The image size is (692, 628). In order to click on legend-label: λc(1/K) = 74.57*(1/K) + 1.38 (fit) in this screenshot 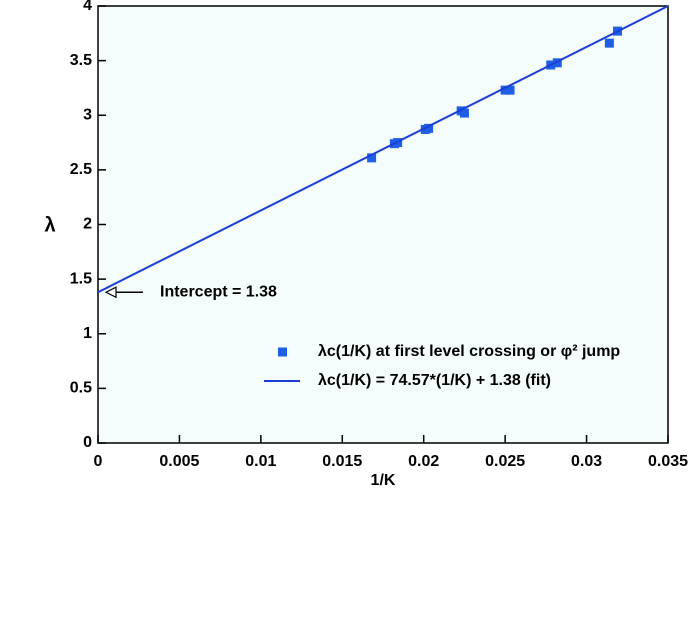, I will do `click(434, 380)`.